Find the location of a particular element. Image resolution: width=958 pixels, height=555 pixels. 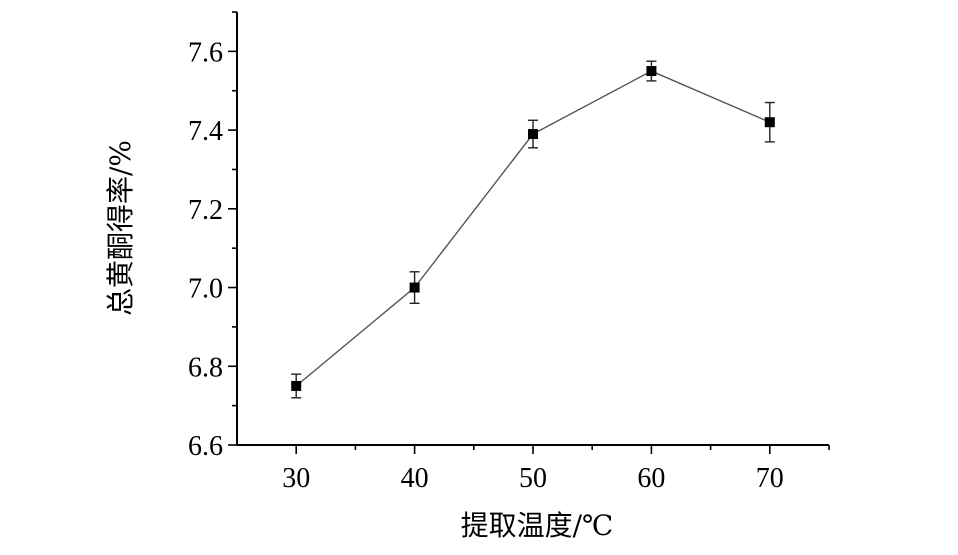

y-axis-title: 总黄酮得率/% is located at coordinates (120, 228).